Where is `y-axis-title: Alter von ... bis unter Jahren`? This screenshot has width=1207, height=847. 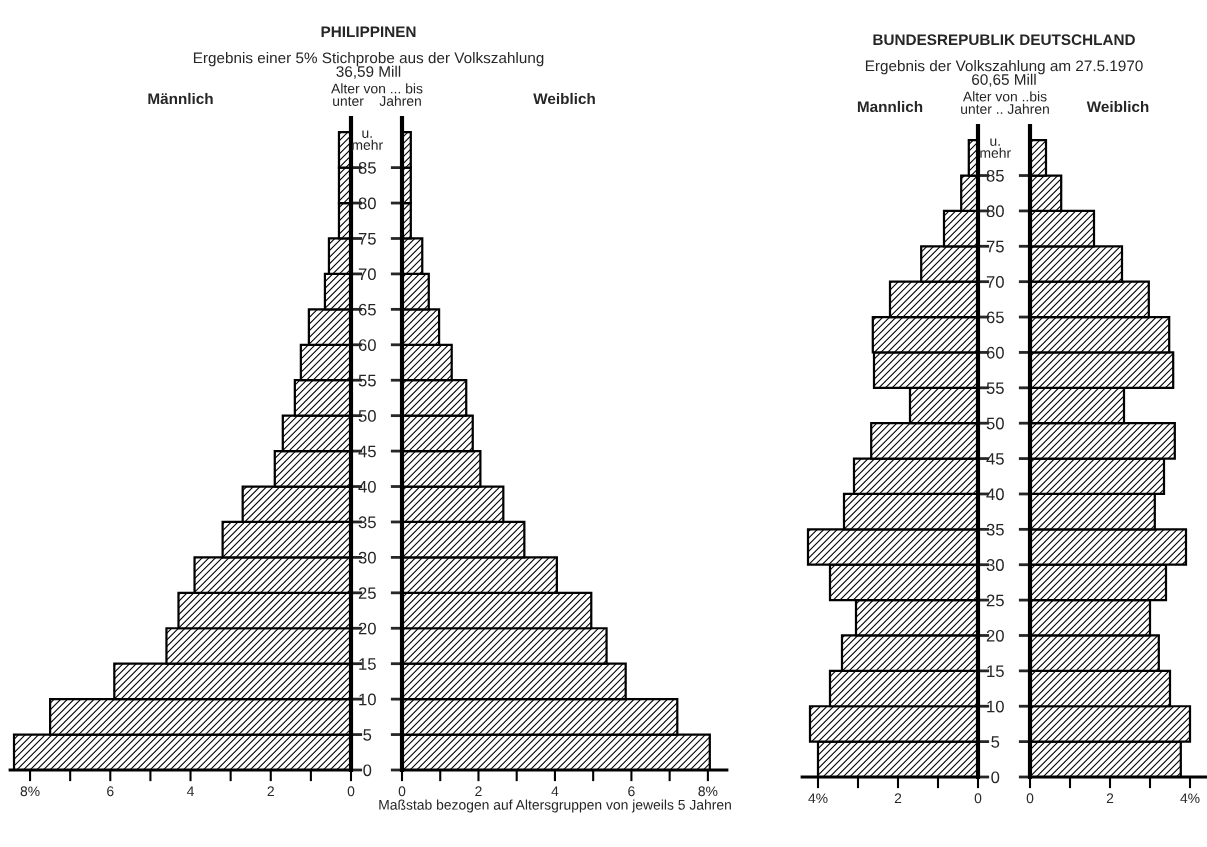
y-axis-title: Alter von ... bis unter Jahren is located at coordinates (377, 94).